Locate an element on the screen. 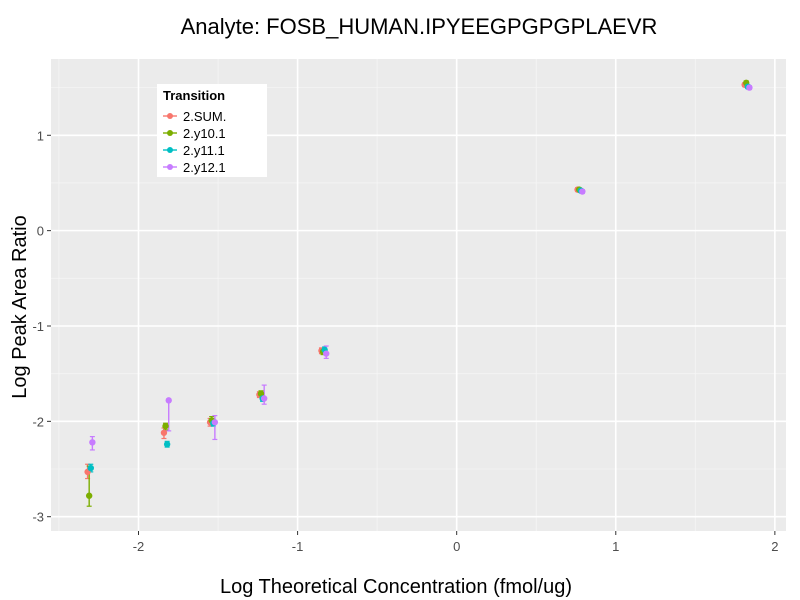  y-tick-label: 0 is located at coordinates (40, 231).